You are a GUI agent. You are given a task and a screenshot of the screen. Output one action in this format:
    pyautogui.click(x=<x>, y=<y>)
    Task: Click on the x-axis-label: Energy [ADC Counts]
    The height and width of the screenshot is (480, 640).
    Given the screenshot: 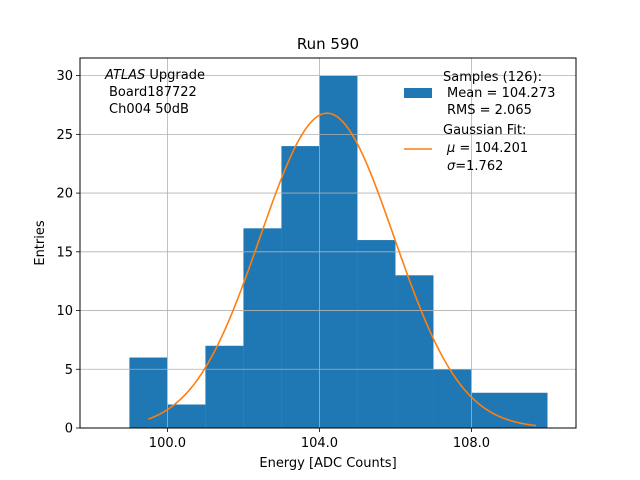 What is the action you would take?
    pyautogui.click(x=327, y=463)
    